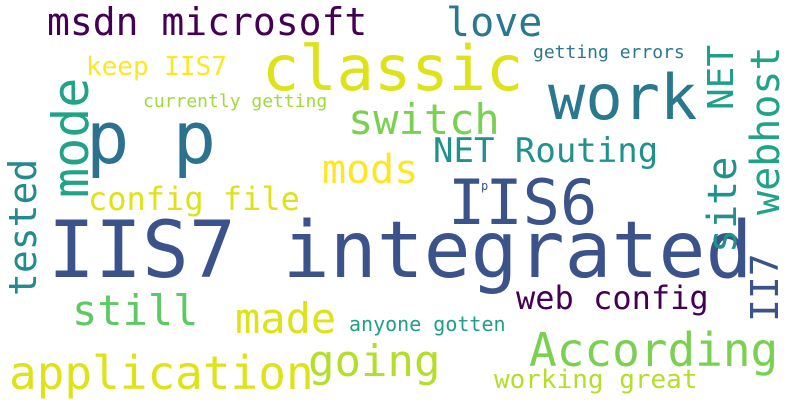 This screenshot has height=400, width=800. Describe the element at coordinates (609, 52) in the screenshot. I see `word-getting-errors: getting errors` at that location.